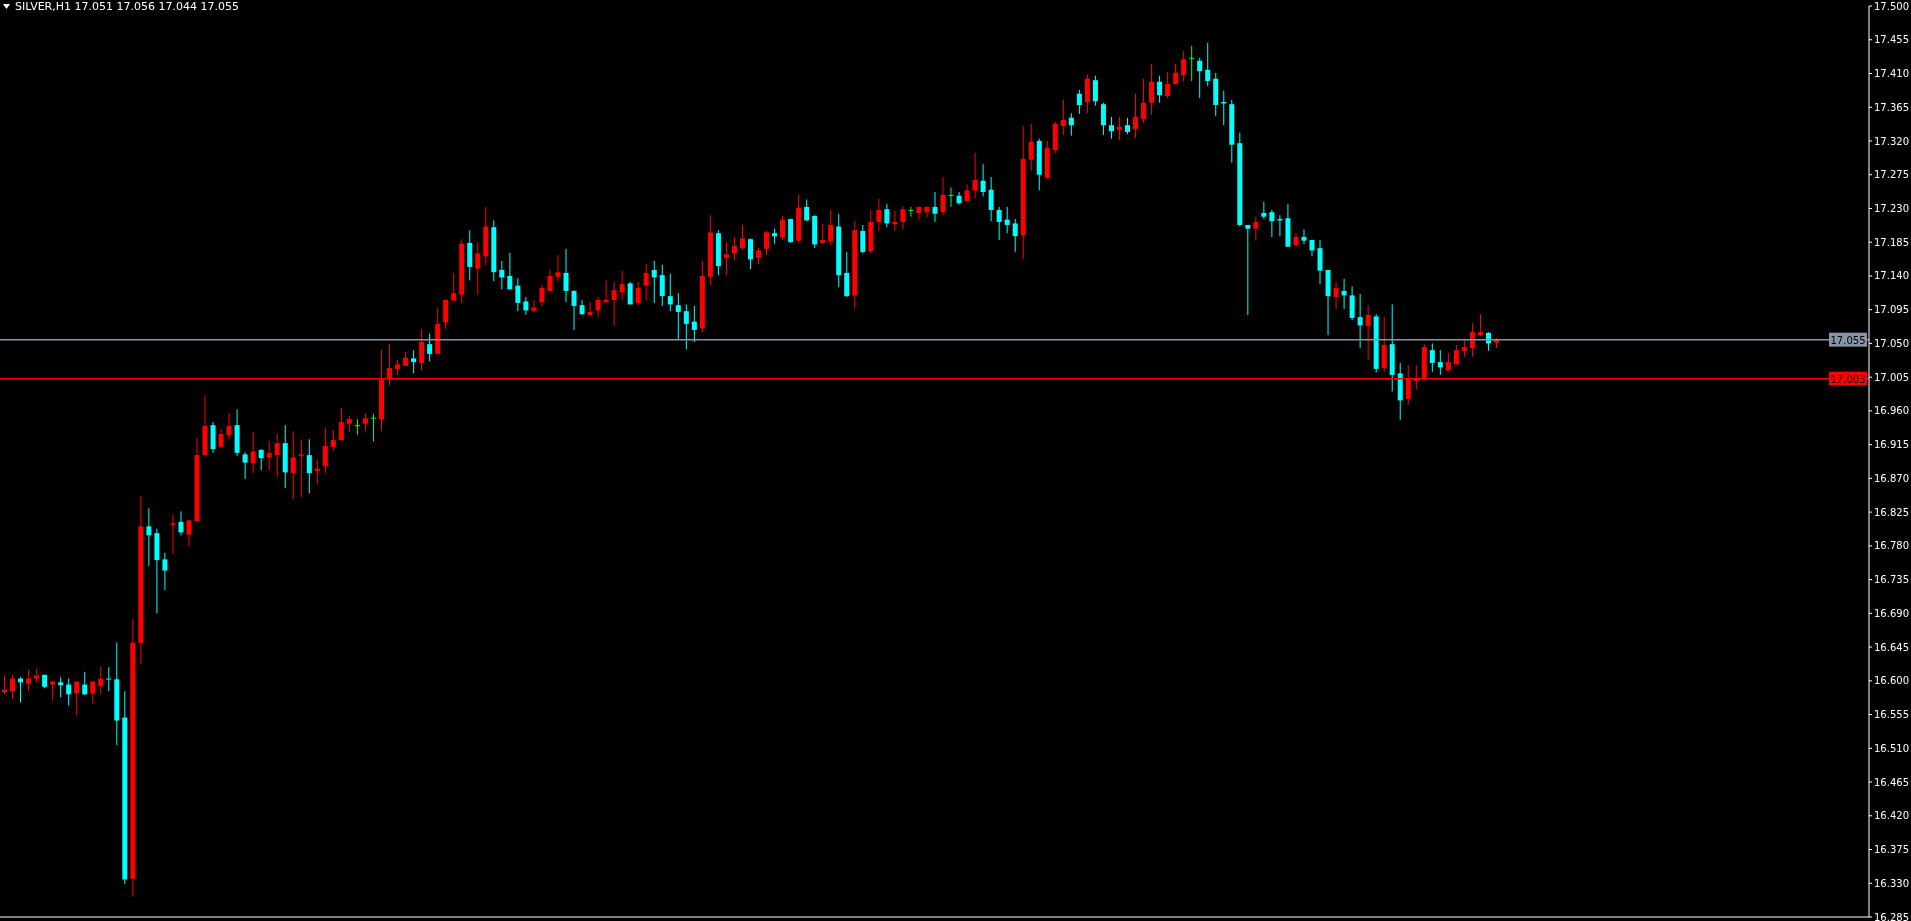 This screenshot has height=921, width=1911. What do you see at coordinates (1891, 715) in the screenshot?
I see `y-tick-label: 16.555` at bounding box center [1891, 715].